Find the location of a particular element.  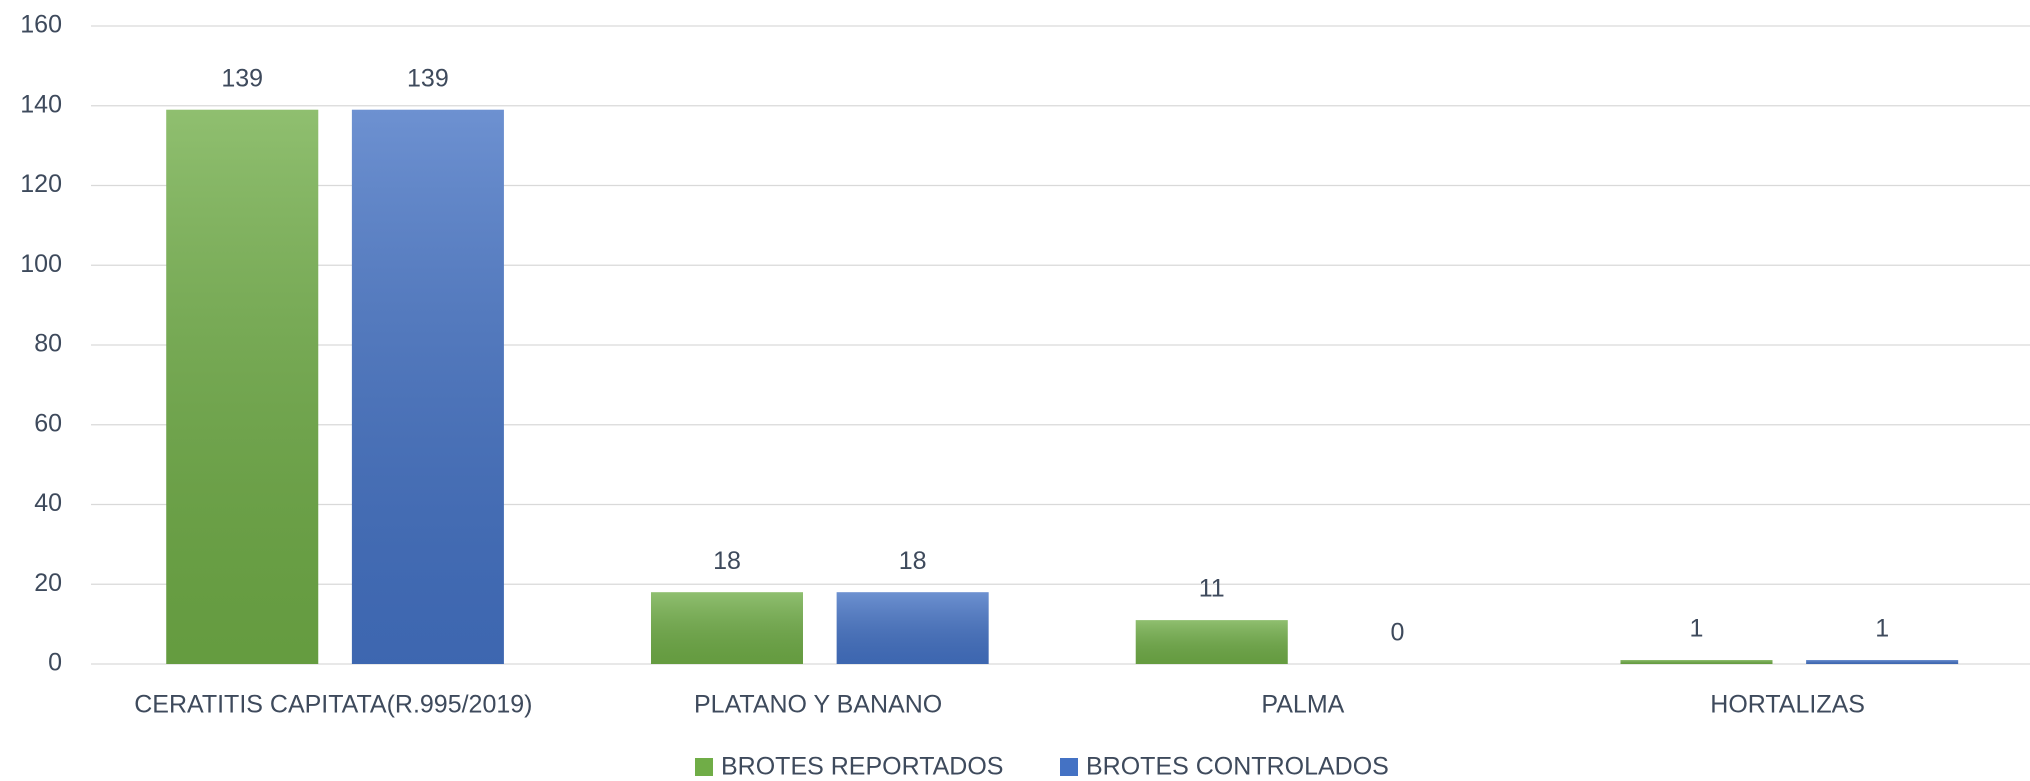

x-tick-label: PALMA is located at coordinates (1302, 705).